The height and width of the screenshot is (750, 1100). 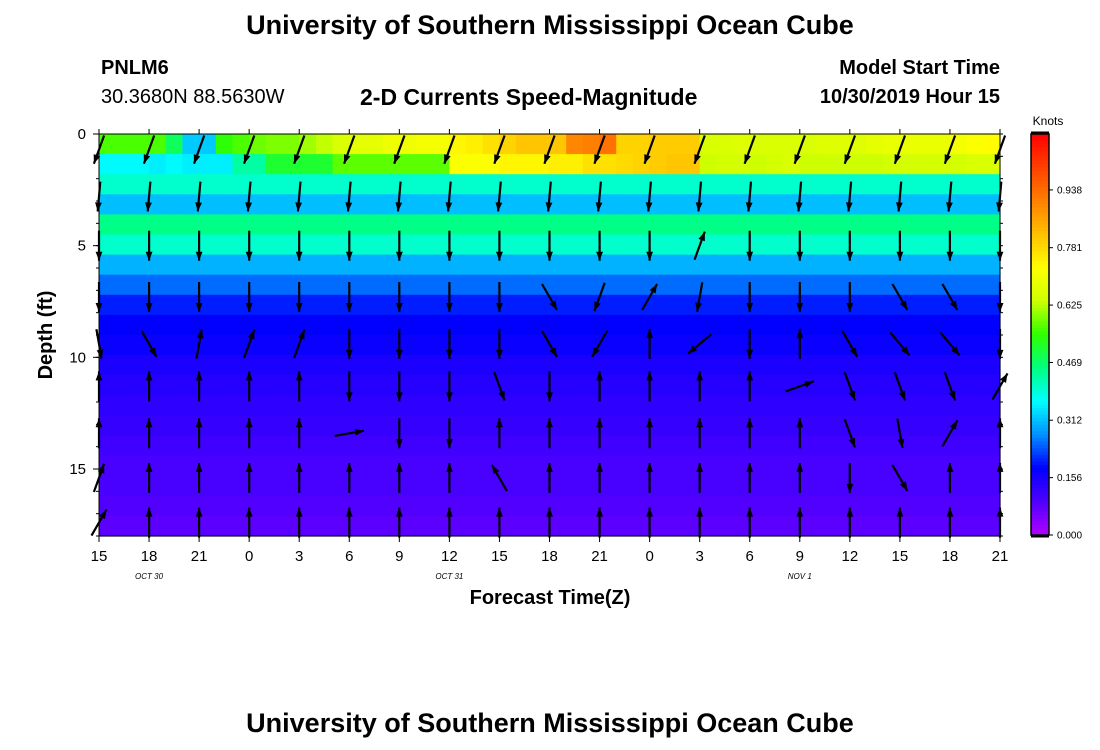 I want to click on x-tick-label: 15, so click(x=900, y=556).